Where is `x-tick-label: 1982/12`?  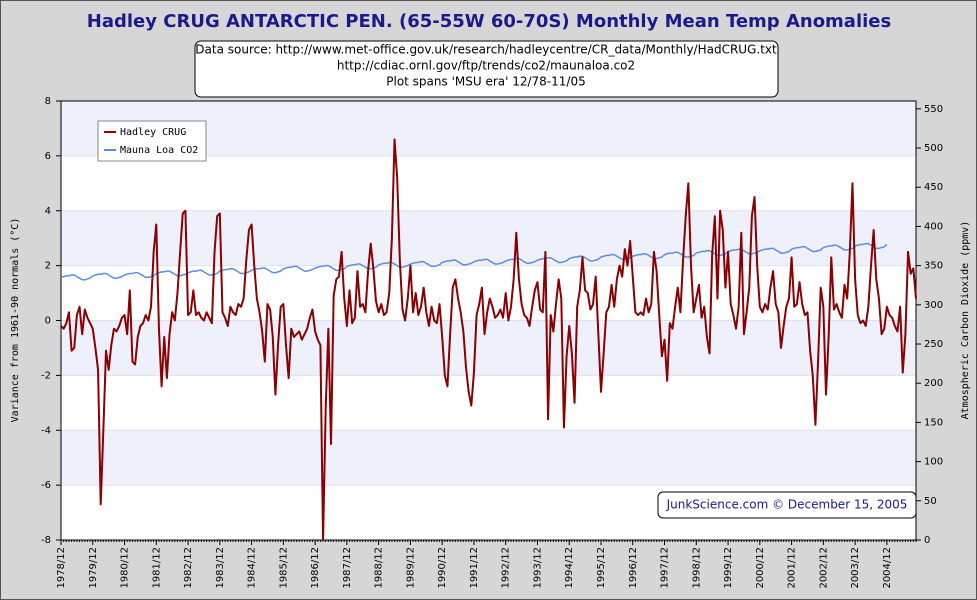 x-tick-label: 1982/12 is located at coordinates (188, 568).